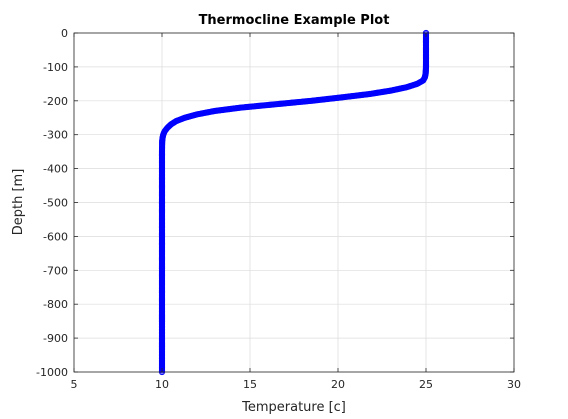  What do you see at coordinates (426, 384) in the screenshot?
I see `x-tick-label: 25` at bounding box center [426, 384].